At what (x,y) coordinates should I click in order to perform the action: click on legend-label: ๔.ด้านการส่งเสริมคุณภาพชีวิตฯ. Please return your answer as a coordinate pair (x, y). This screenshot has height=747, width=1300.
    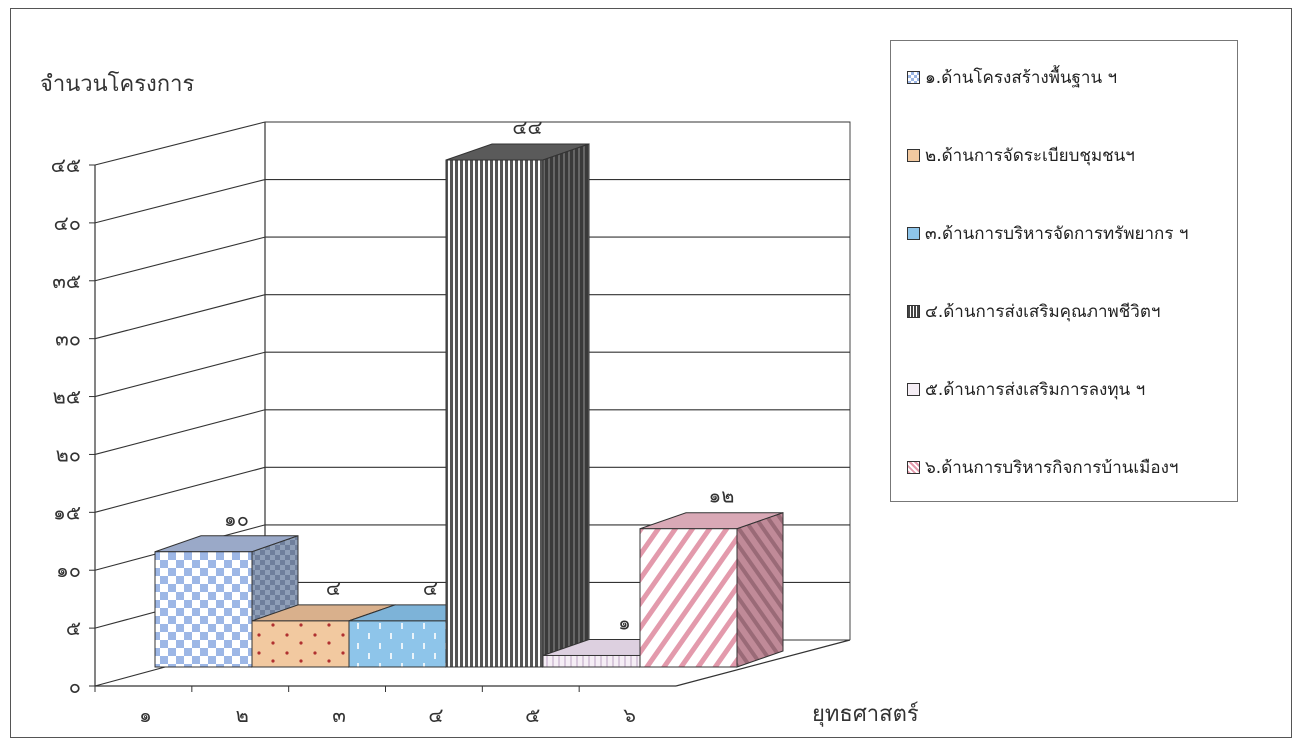
    Looking at the image, I should click on (1043, 312).